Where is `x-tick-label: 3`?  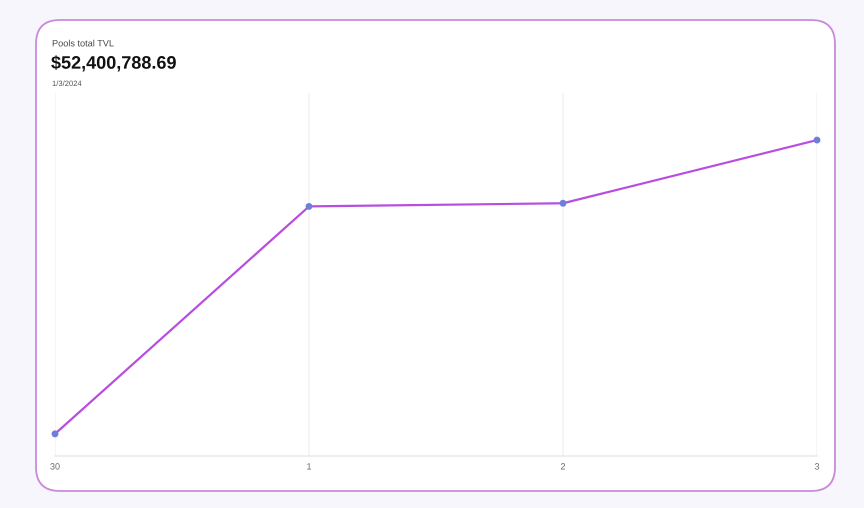
x-tick-label: 3 is located at coordinates (817, 466).